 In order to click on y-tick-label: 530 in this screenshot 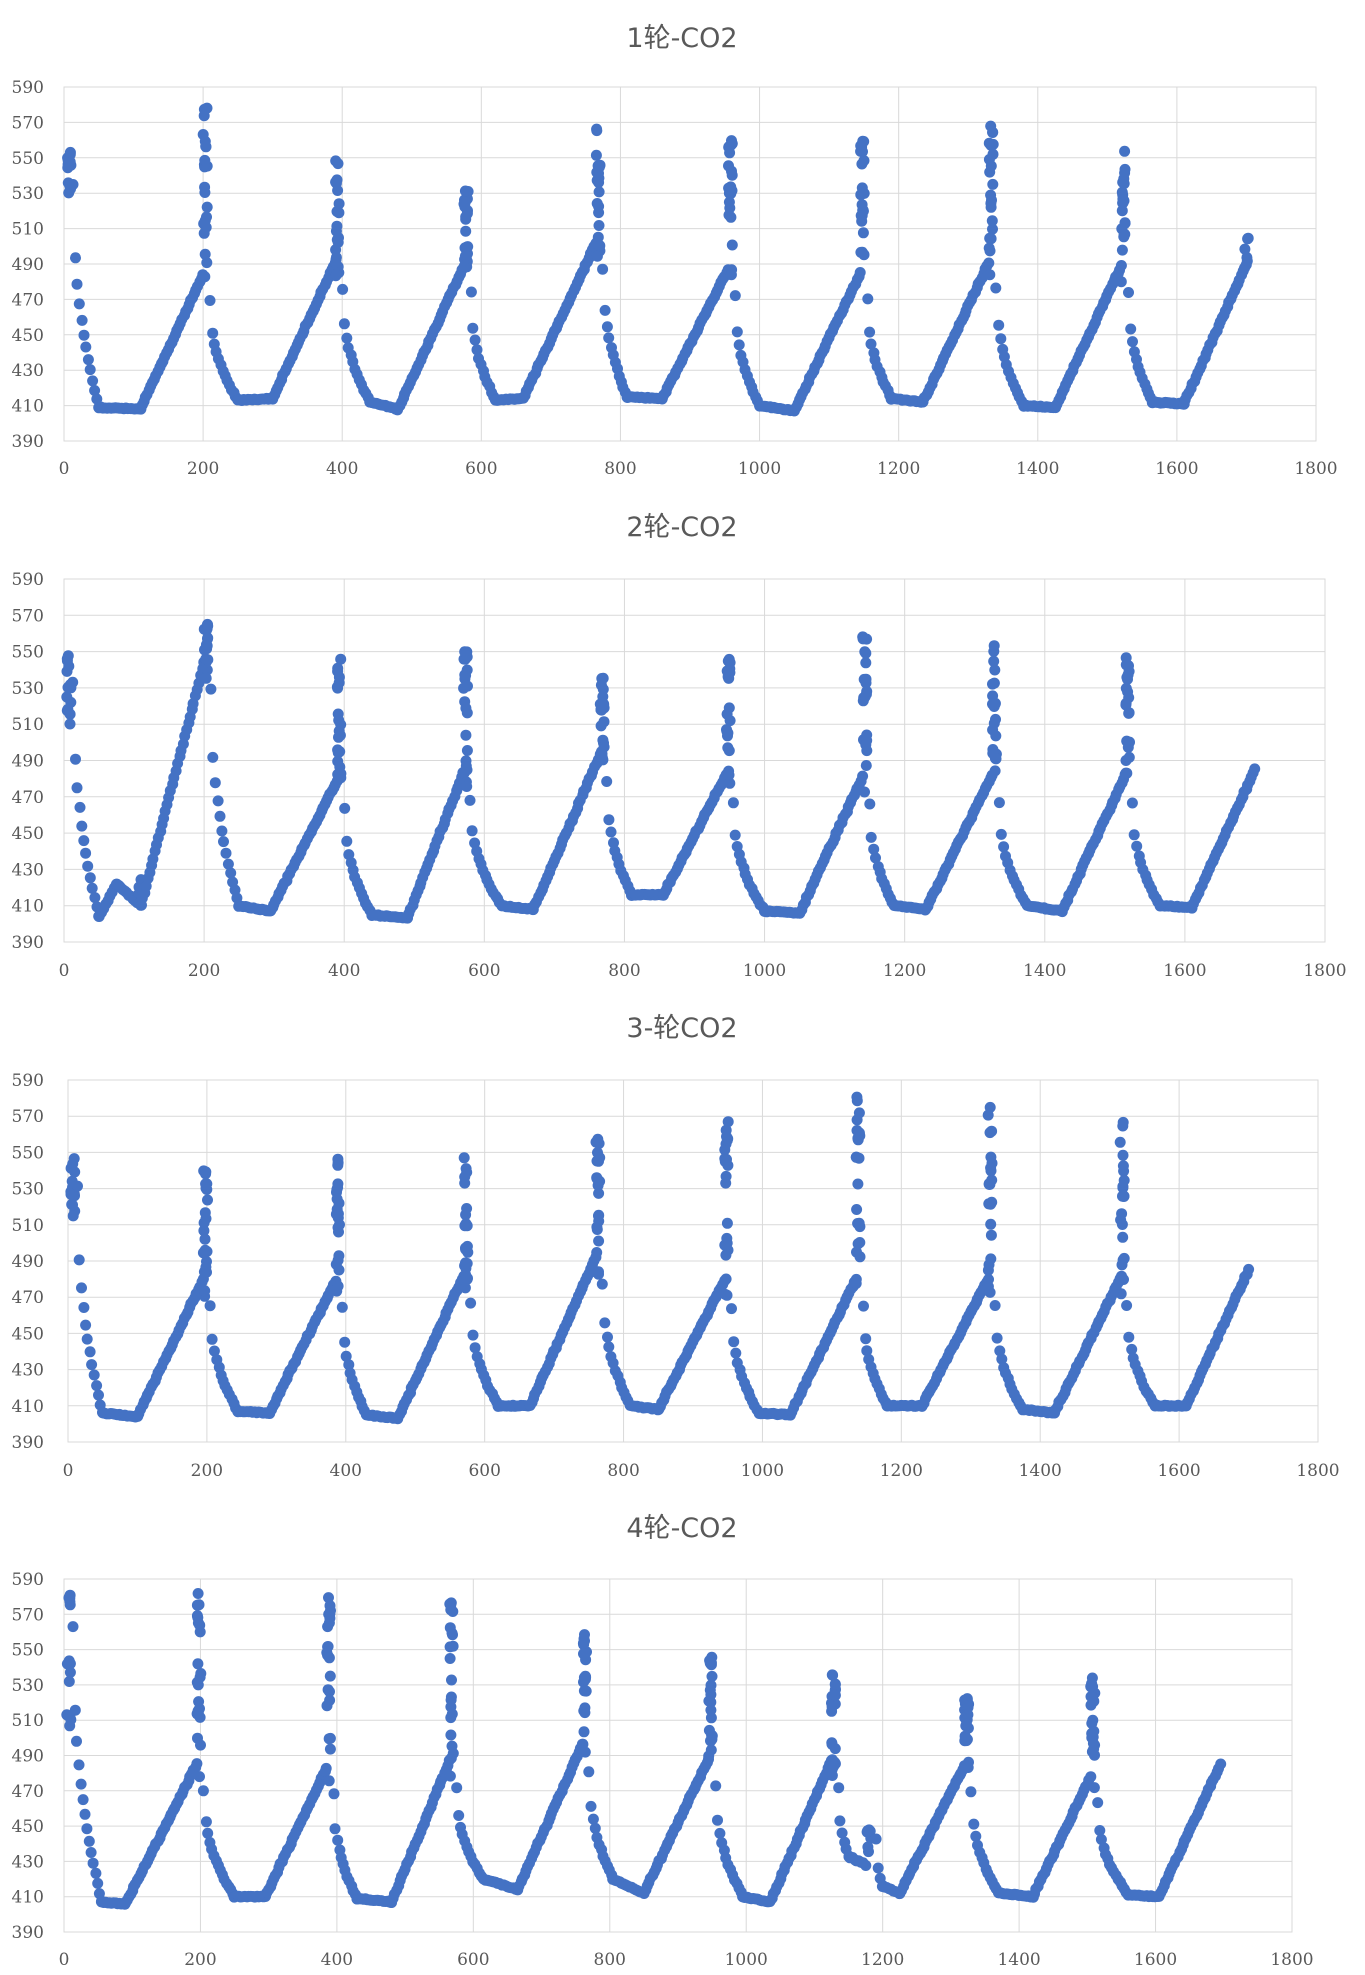, I will do `click(28, 689)`.